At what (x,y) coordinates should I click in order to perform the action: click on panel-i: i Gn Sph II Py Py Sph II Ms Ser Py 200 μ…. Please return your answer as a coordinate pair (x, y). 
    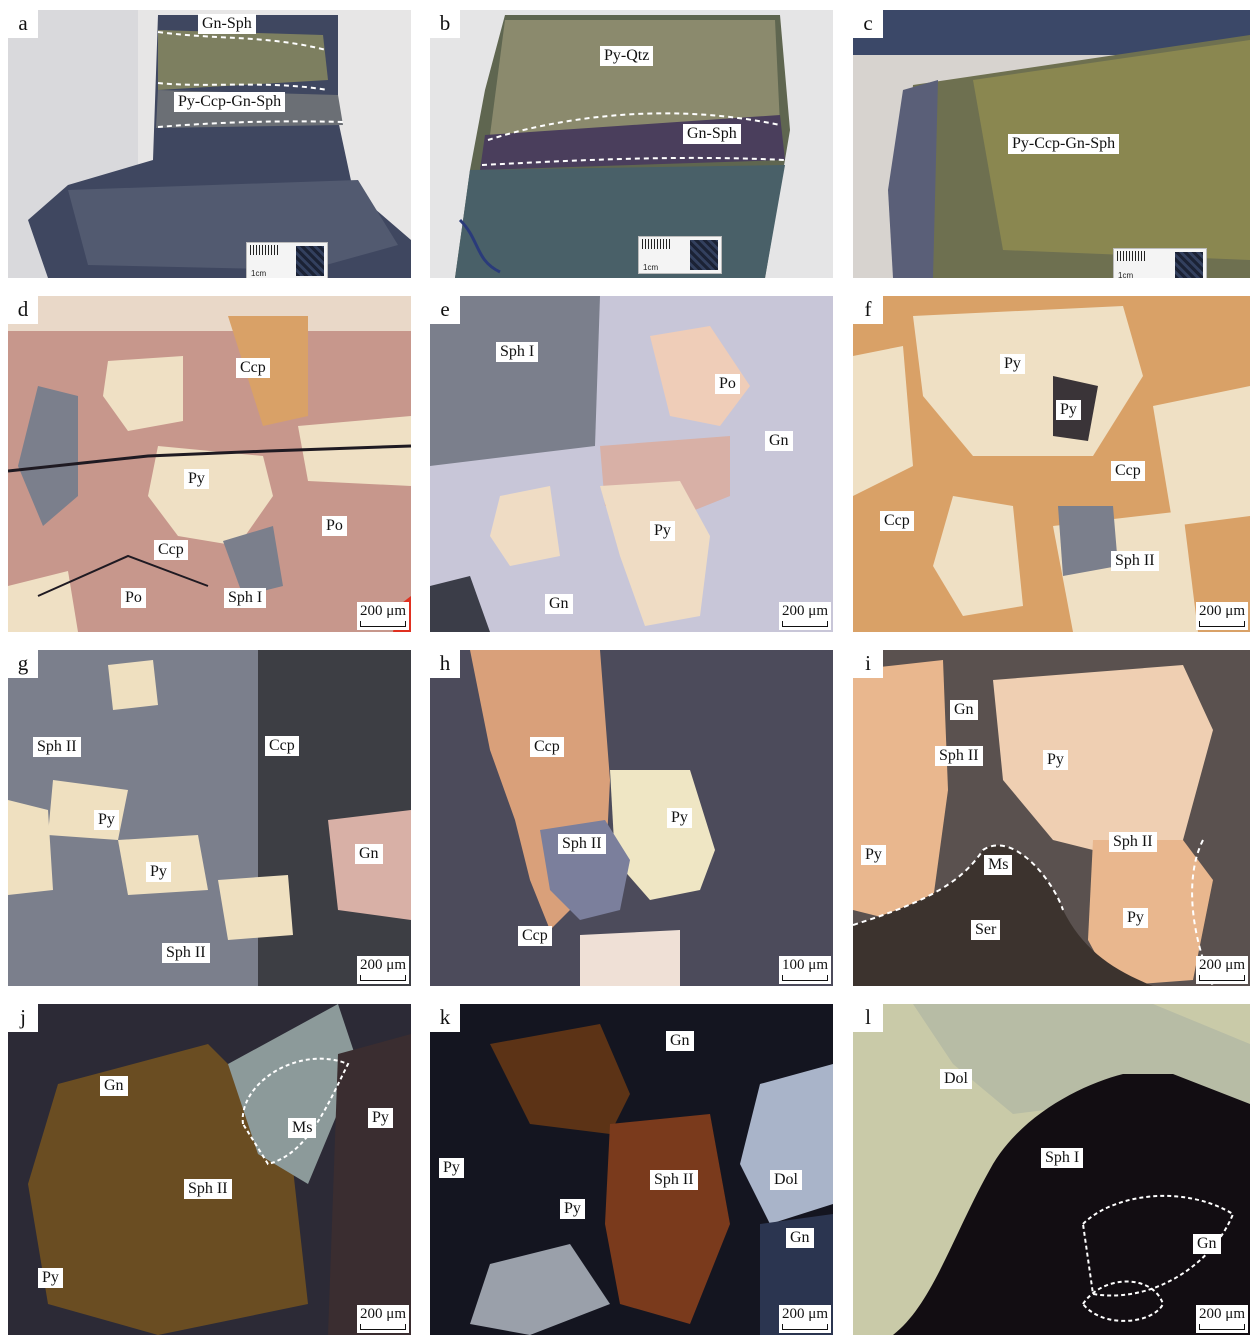
    Looking at the image, I should click on (1051, 818).